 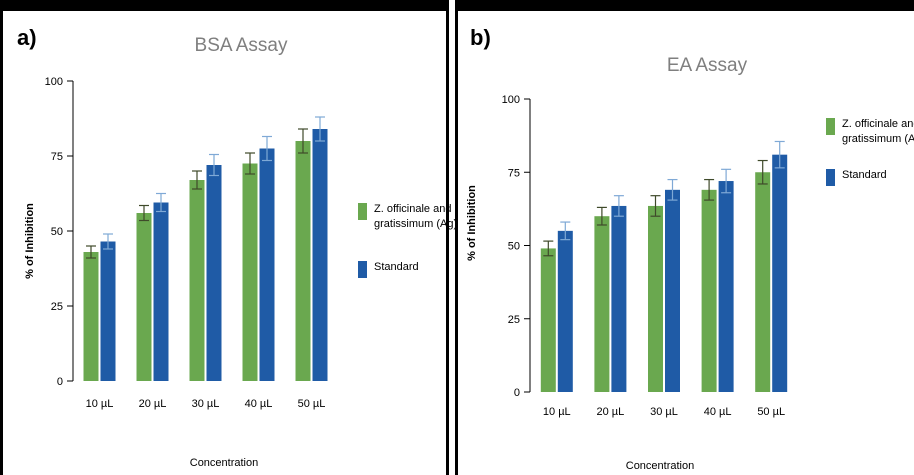 What do you see at coordinates (27, 37) in the screenshot?
I see `panel-label: a)` at bounding box center [27, 37].